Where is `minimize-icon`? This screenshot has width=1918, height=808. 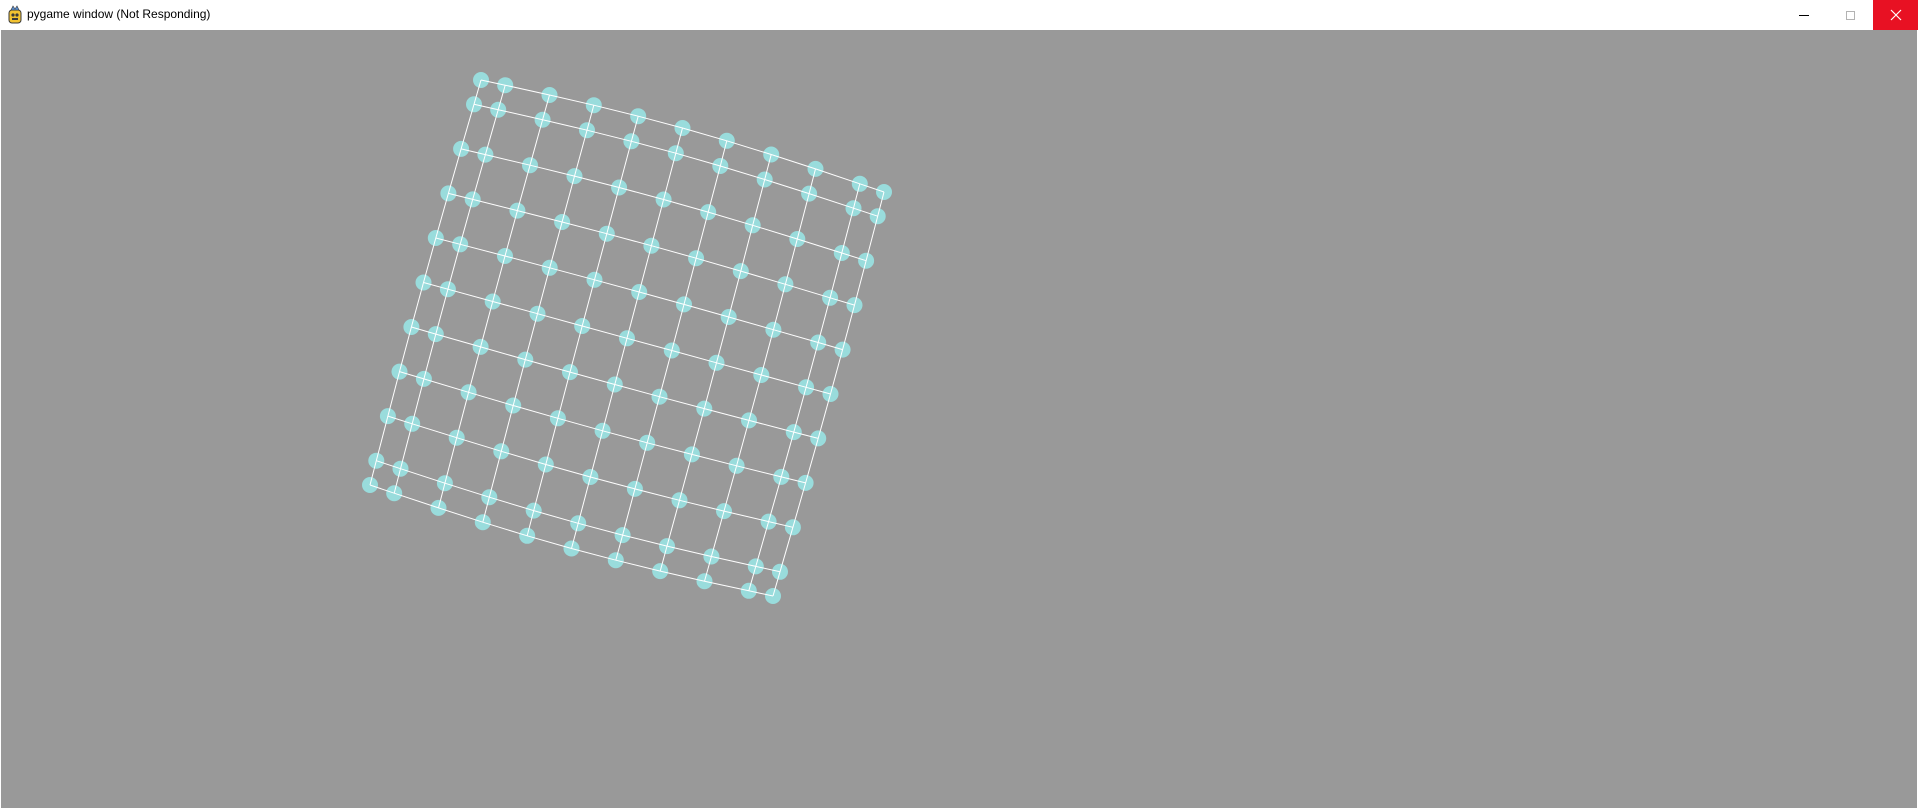
minimize-icon is located at coordinates (1804, 15).